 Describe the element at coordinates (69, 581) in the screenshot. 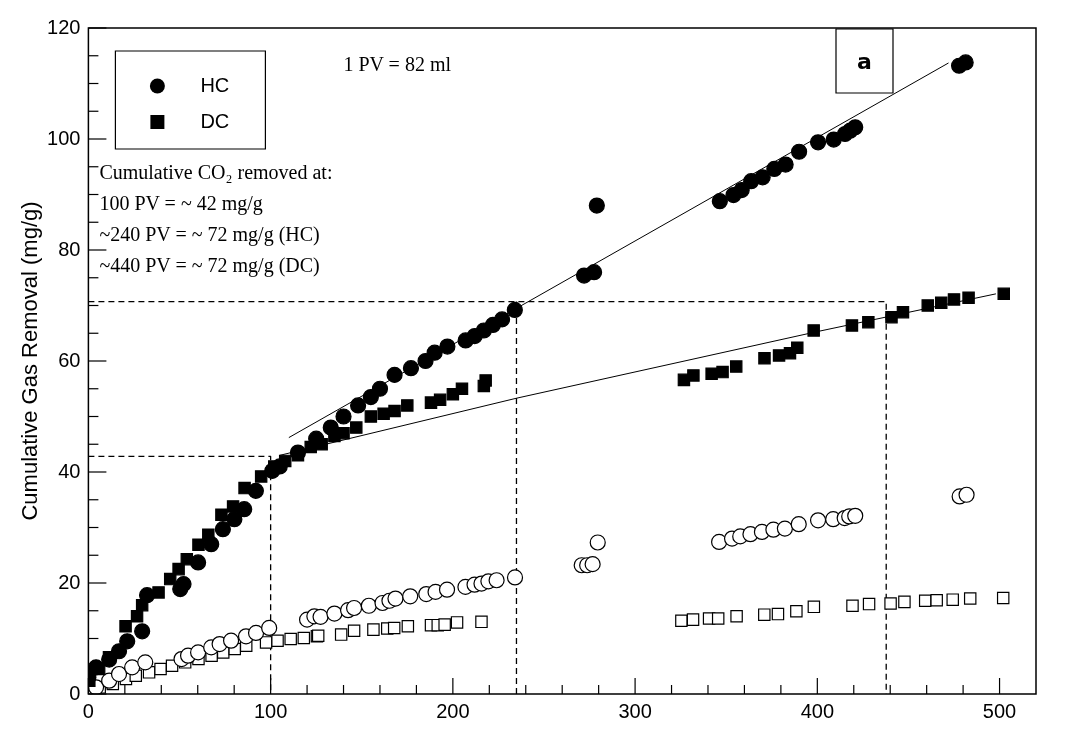

I see `y-tick-label: 20` at that location.